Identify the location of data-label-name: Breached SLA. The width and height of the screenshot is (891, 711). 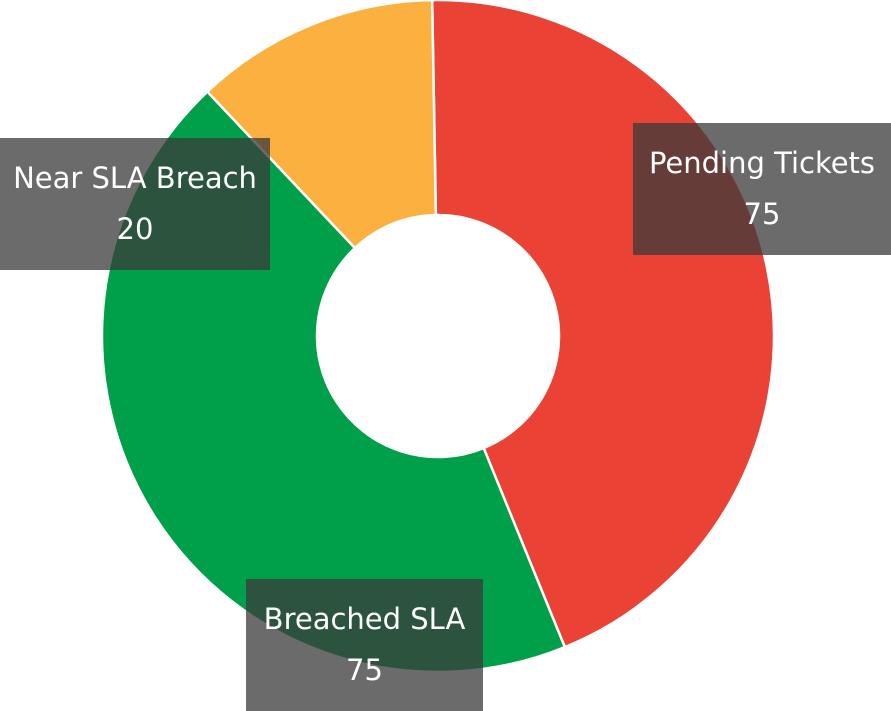
(365, 619).